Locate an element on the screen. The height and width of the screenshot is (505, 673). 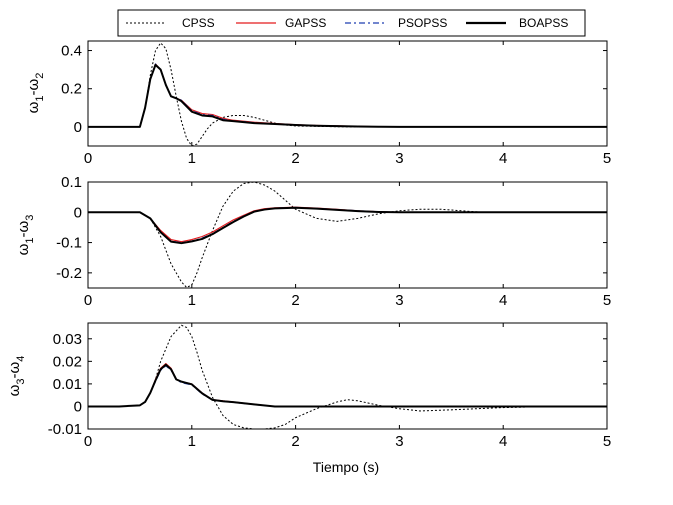
y-label-sub-1: 3 is located at coordinates (21, 382).